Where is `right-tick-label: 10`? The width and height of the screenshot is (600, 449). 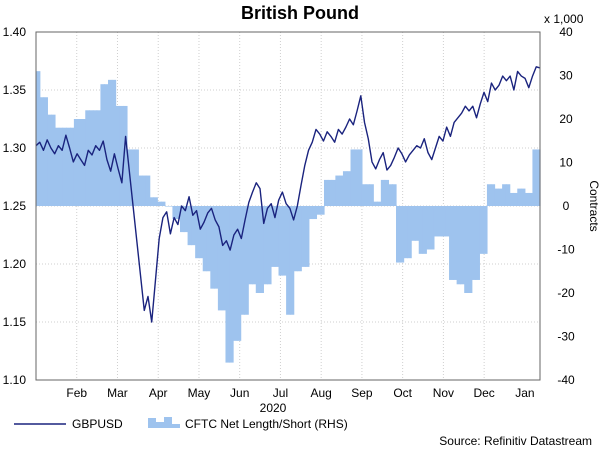
right-tick-label: 10 is located at coordinates (566, 163).